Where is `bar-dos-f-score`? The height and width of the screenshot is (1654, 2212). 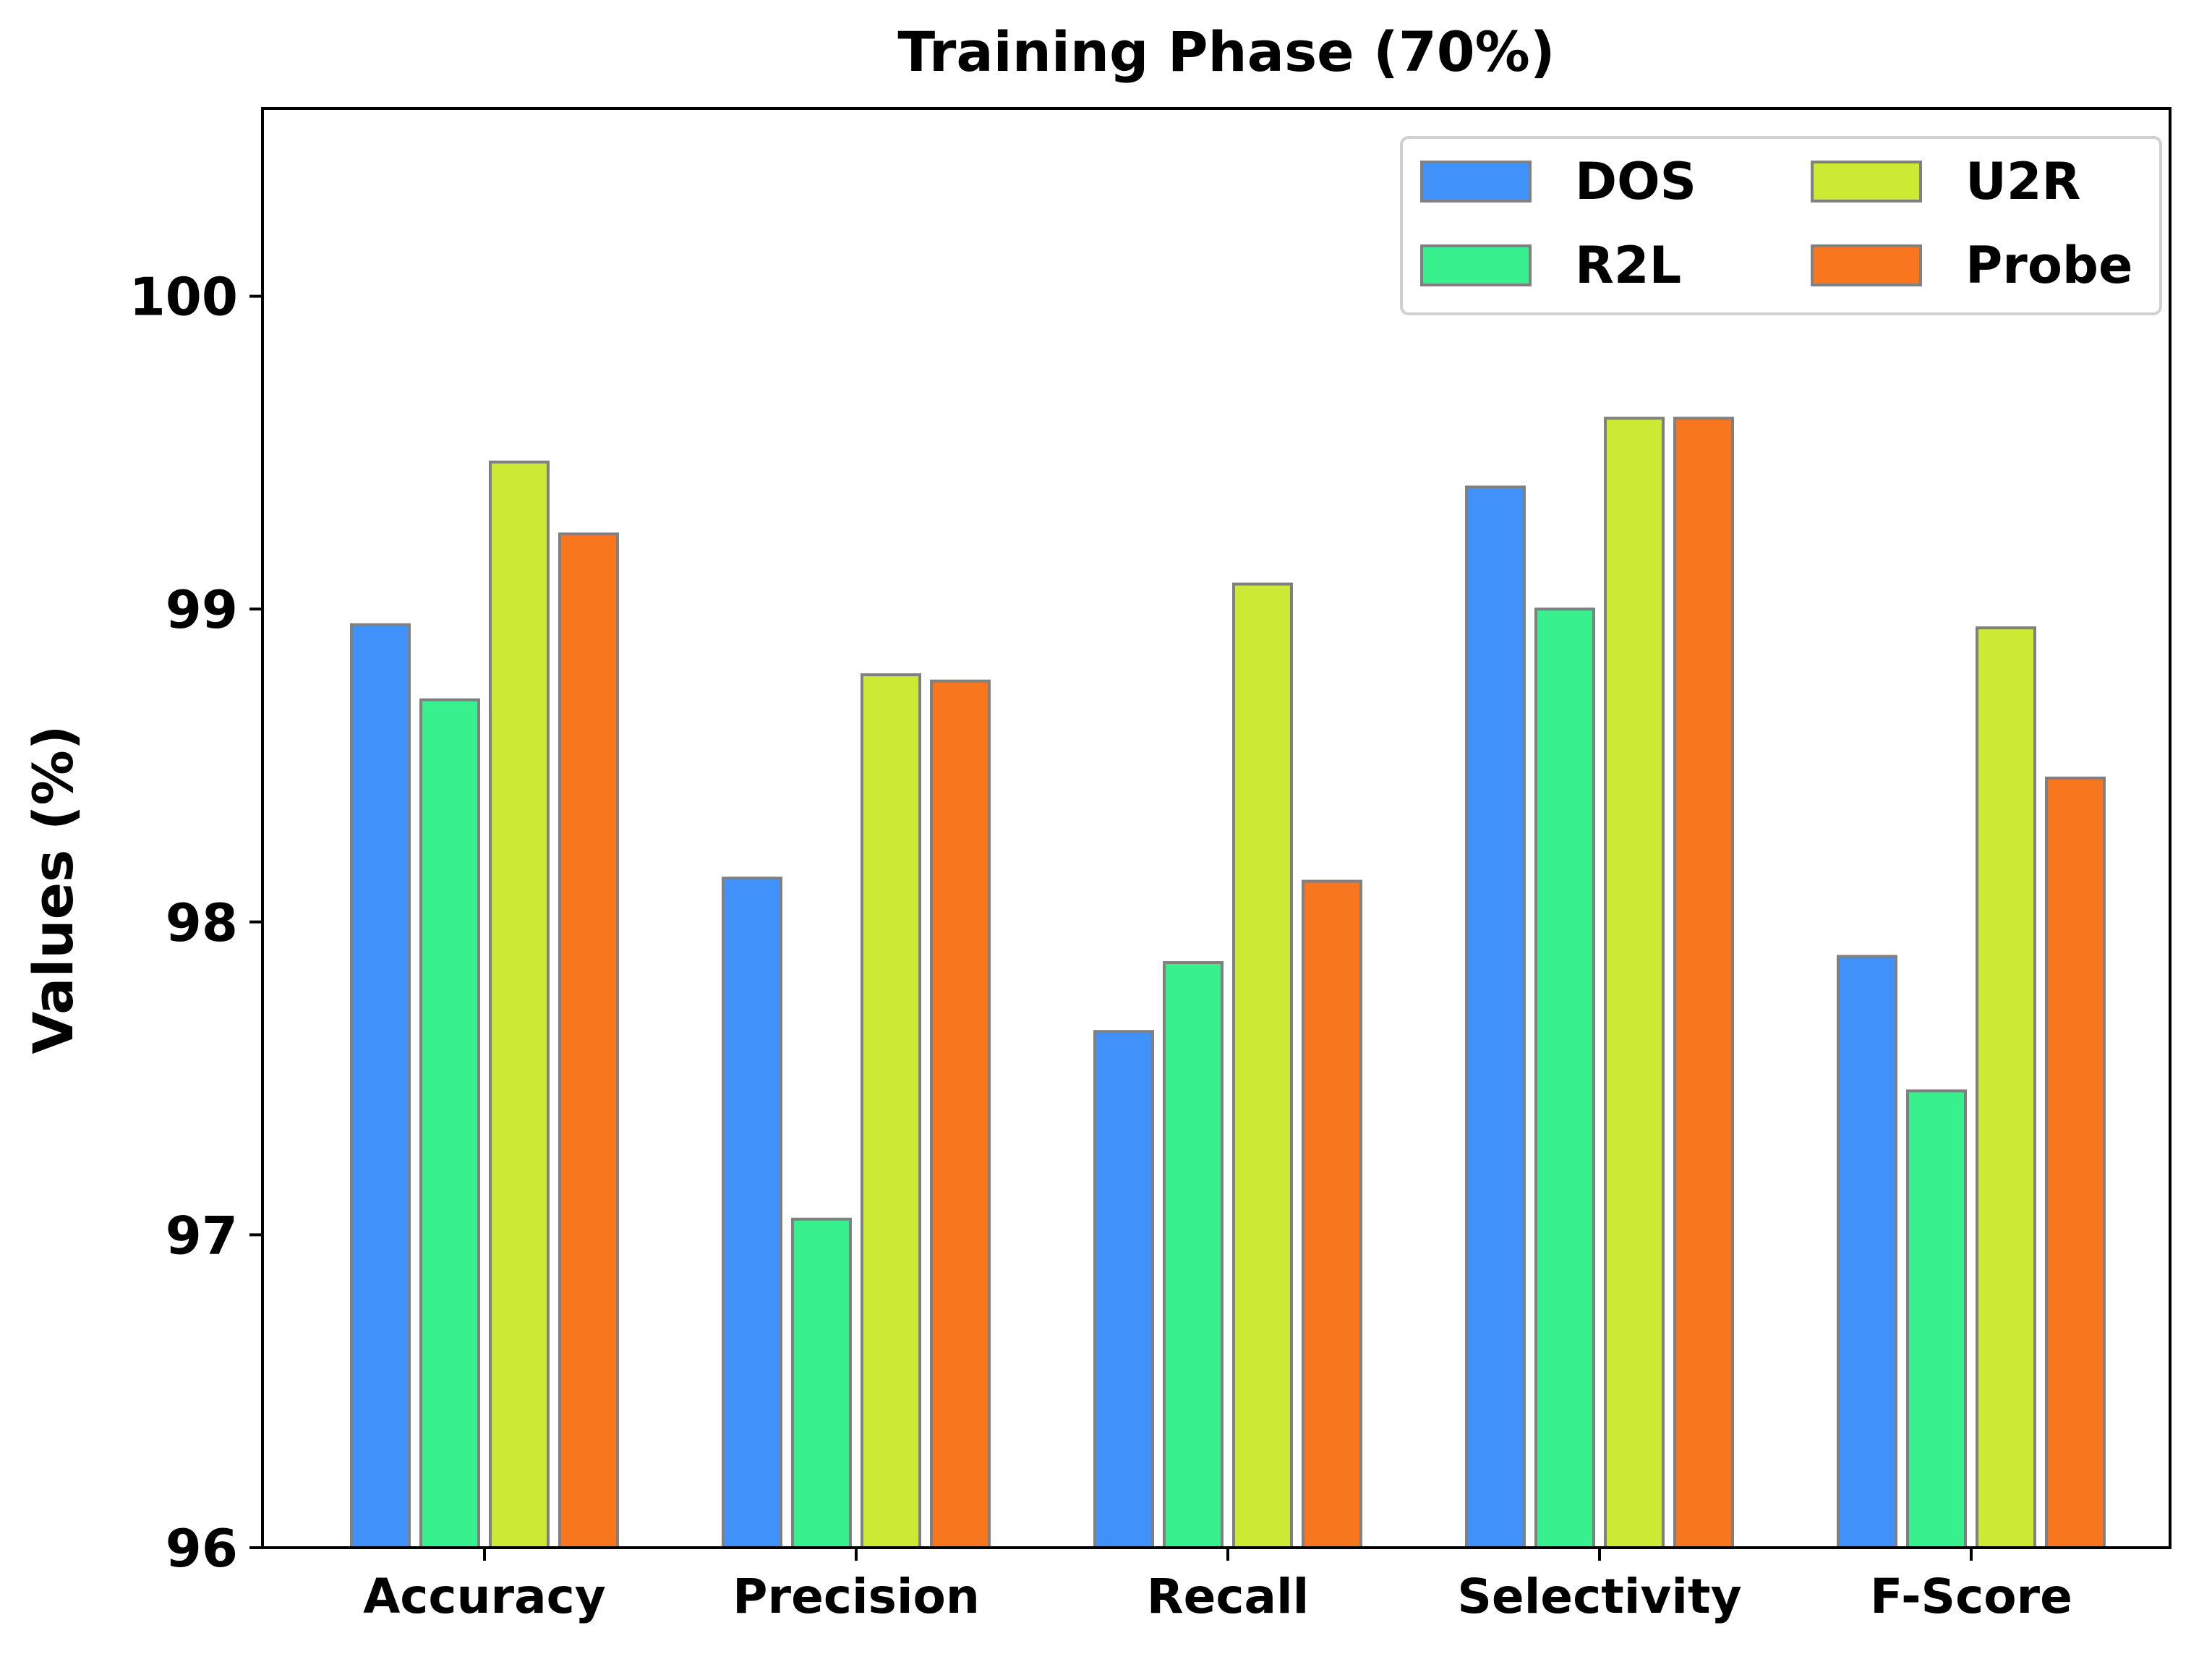 bar-dos-f-score is located at coordinates (1867, 1252).